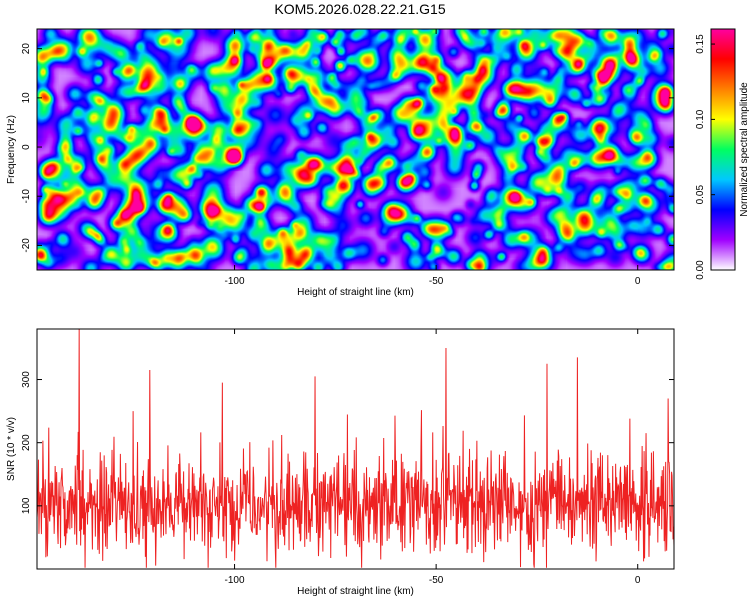  I want to click on figure-title: KOM5.2026.028.22.21.G15, so click(359, 9).